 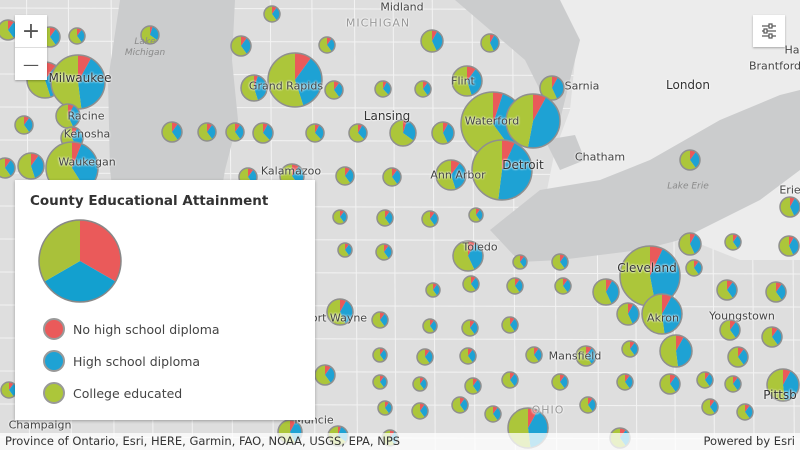 What do you see at coordinates (31, 31) in the screenshot?
I see `zoom-in-button: +` at bounding box center [31, 31].